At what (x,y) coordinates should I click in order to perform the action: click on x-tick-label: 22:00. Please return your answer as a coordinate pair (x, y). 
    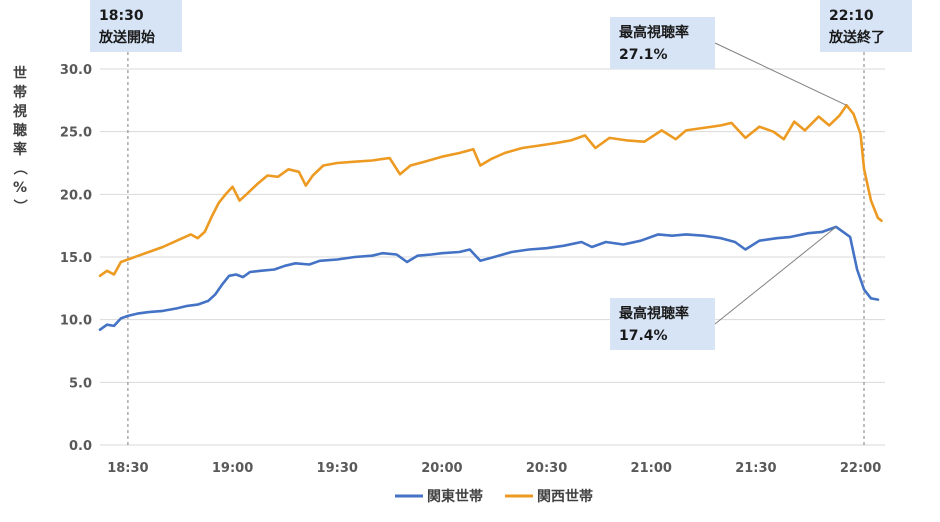
    Looking at the image, I should click on (860, 468).